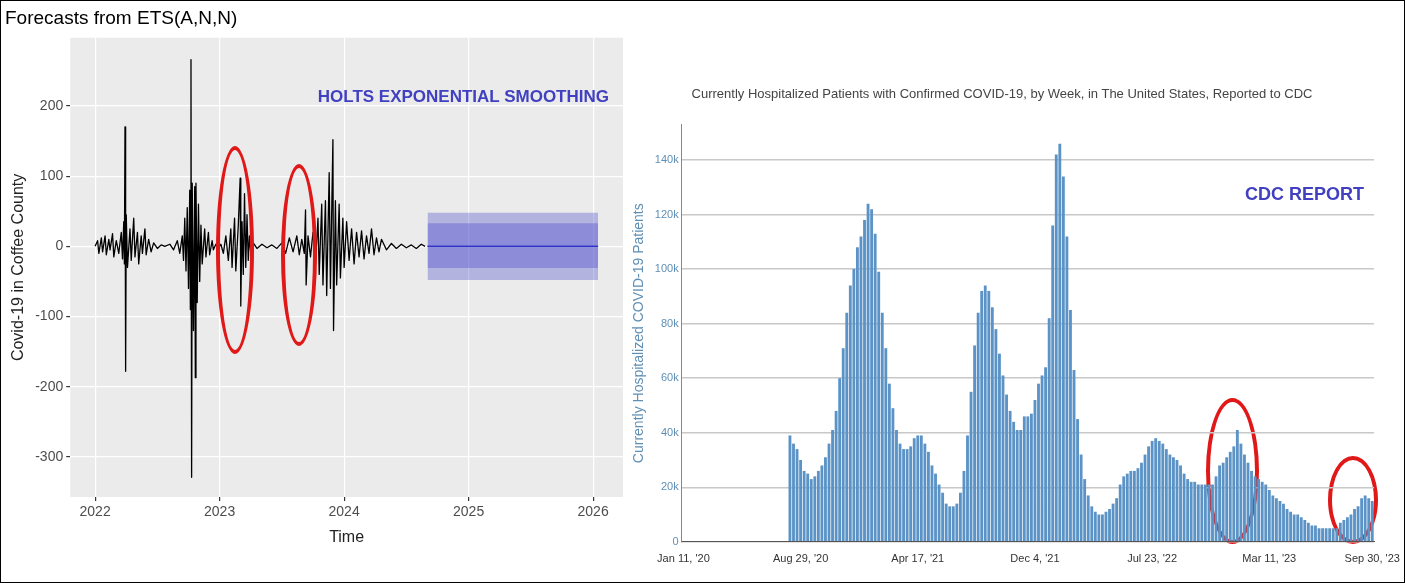  I want to click on x-tick-label: Sep 30, '23, so click(1372, 558).